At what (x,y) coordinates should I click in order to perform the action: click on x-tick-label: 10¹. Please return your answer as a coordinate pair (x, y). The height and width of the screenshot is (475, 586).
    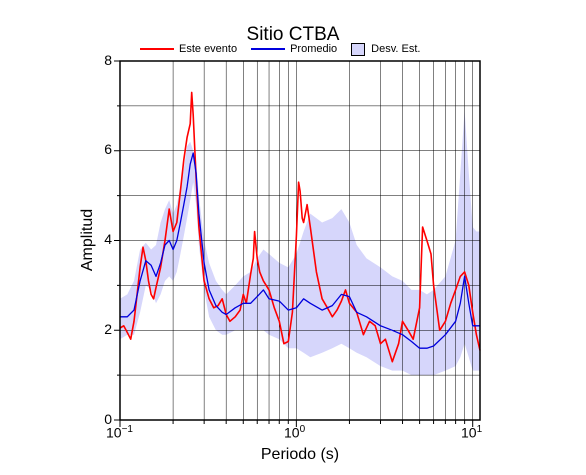
    Looking at the image, I should click on (471, 432).